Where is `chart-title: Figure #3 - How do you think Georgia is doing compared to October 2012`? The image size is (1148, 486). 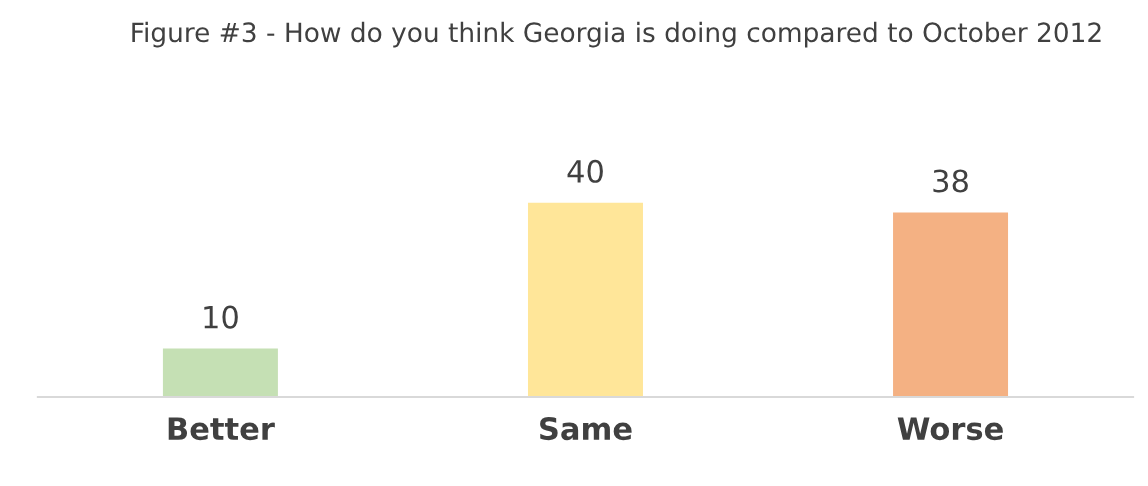 chart-title: Figure #3 - How do you think Georgia is doing compared to October 2012 is located at coordinates (616, 34).